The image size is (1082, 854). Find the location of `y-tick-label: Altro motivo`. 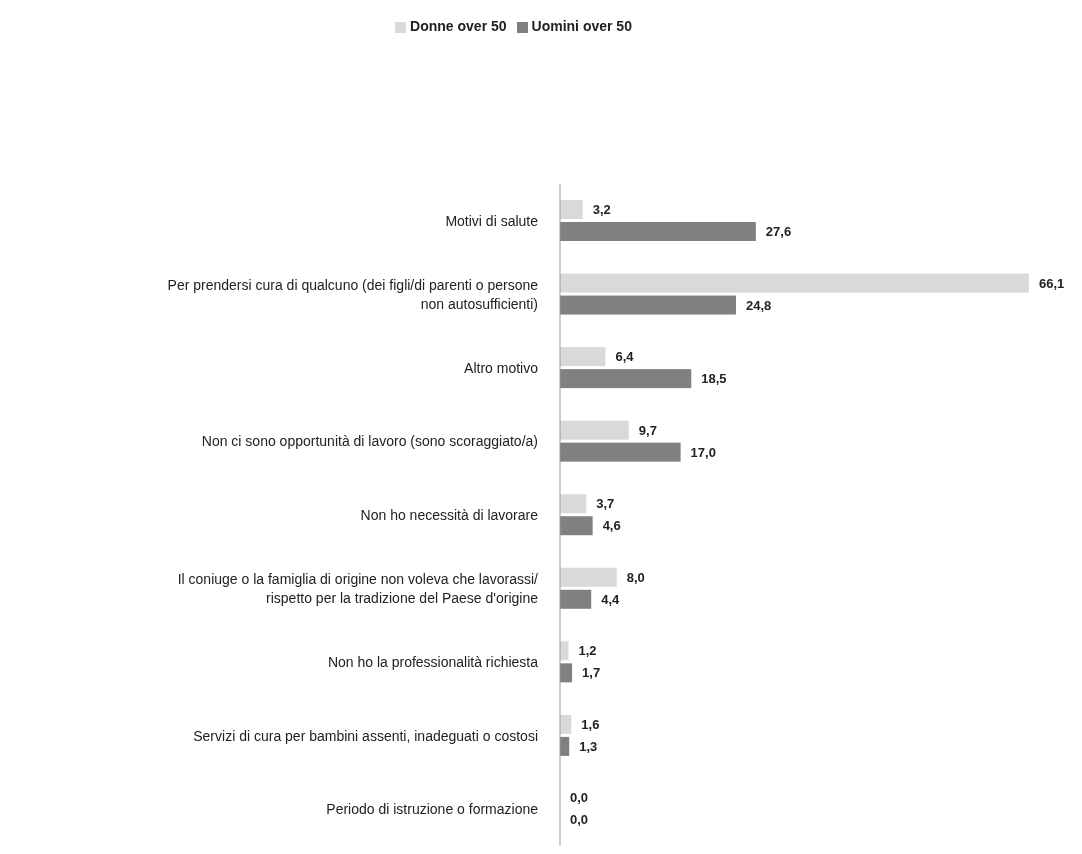

y-tick-label: Altro motivo is located at coordinates (501, 367).